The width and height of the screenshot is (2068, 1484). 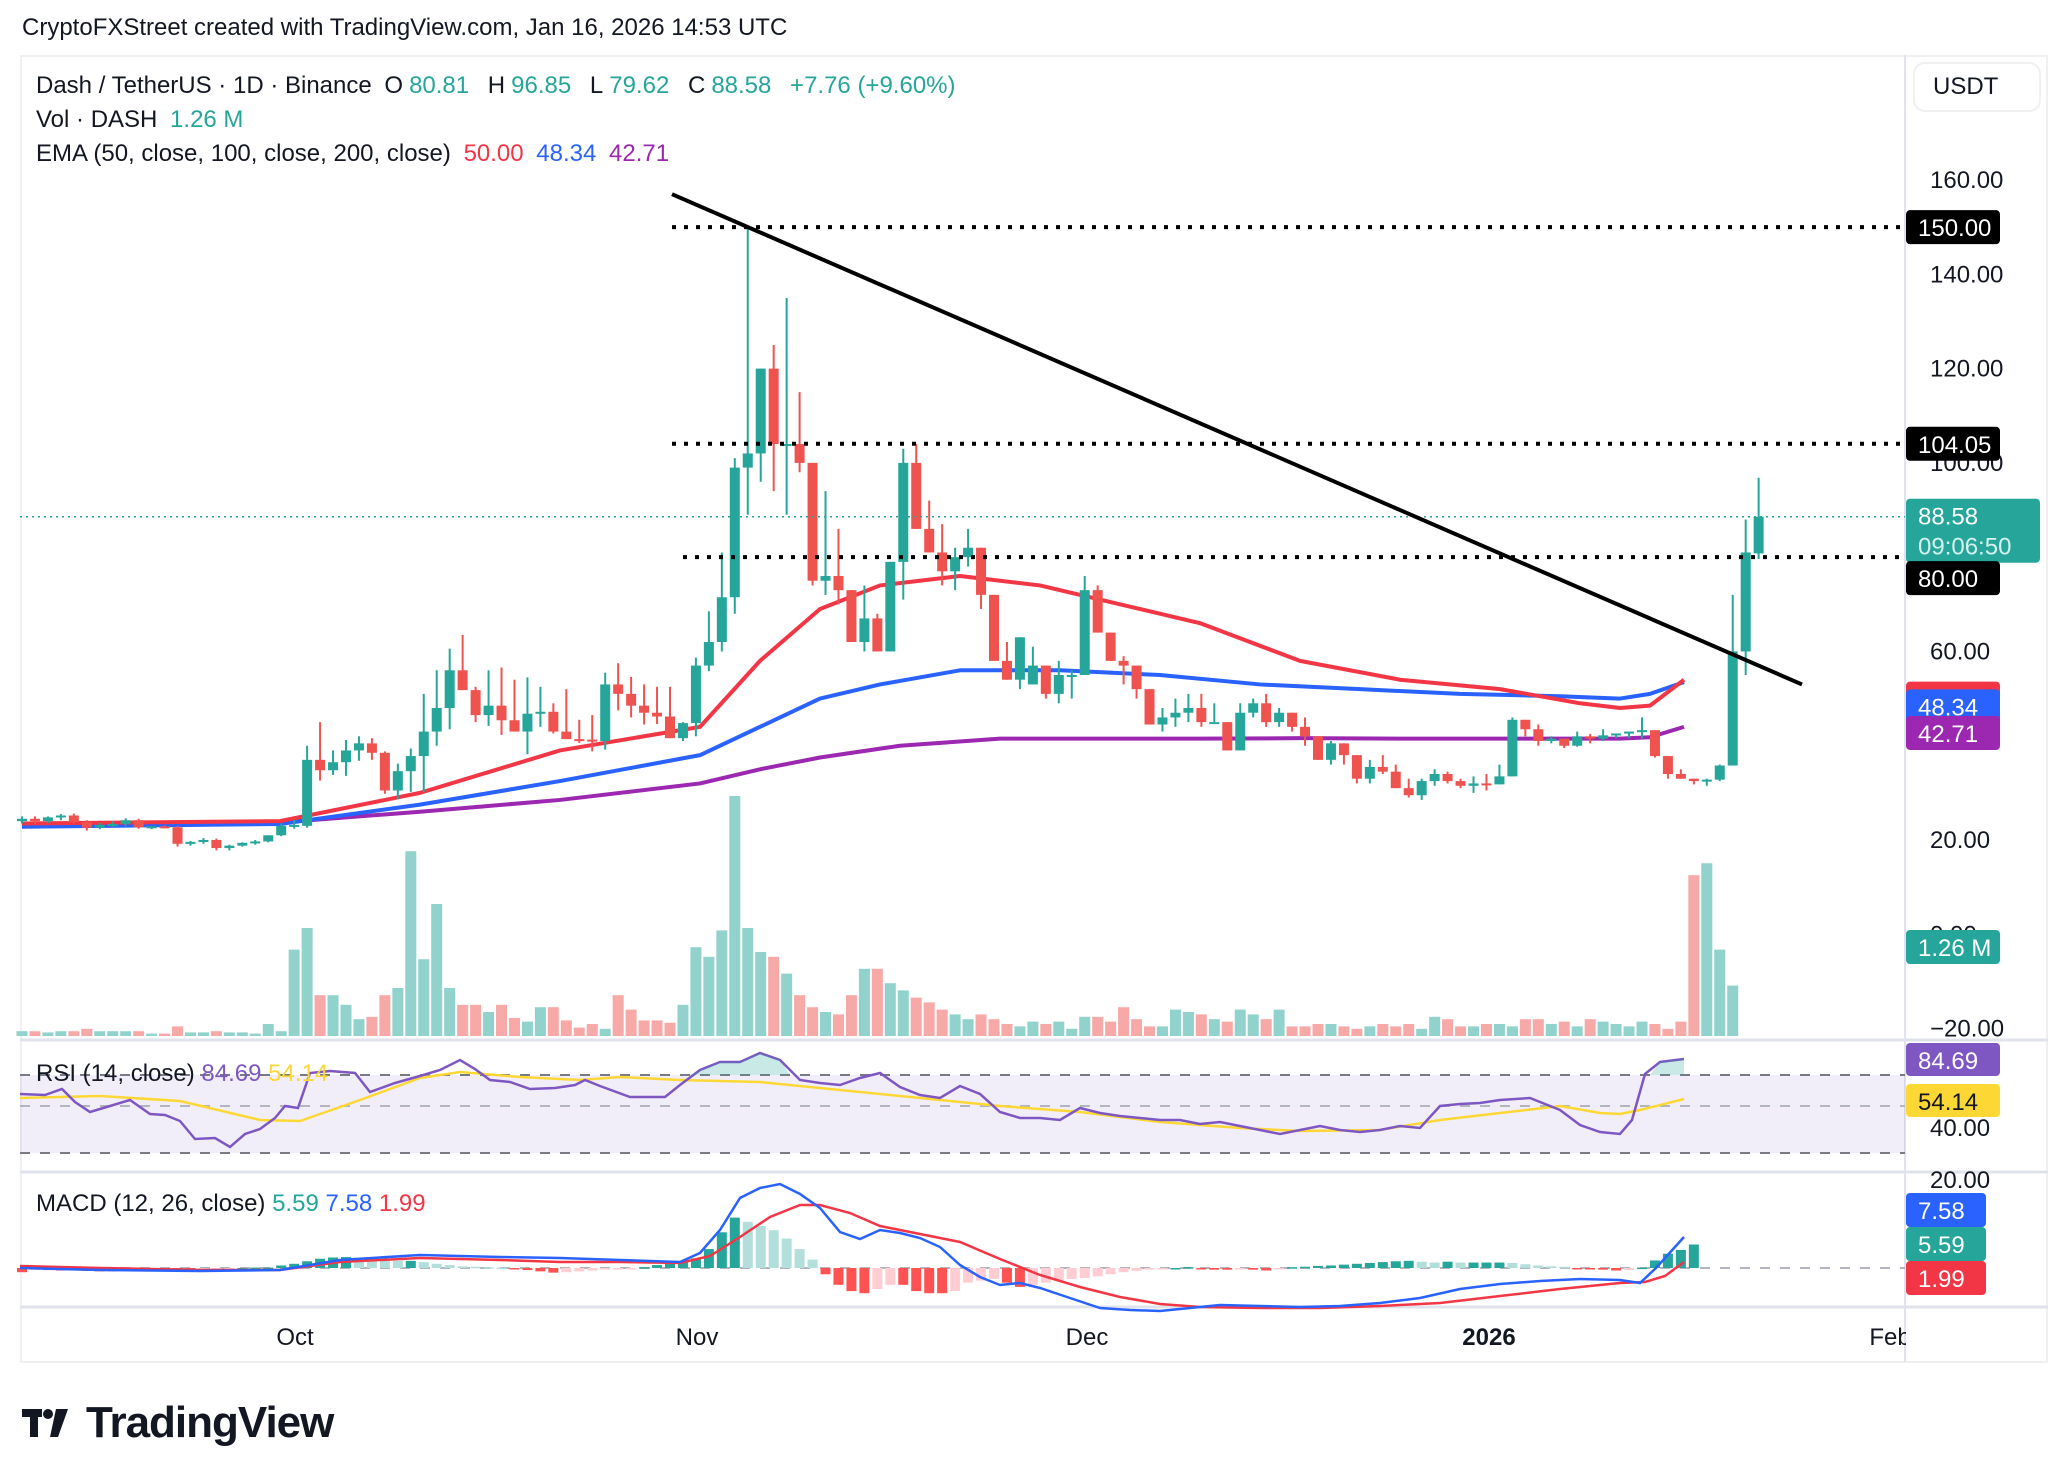 I want to click on rsi-value: 84.69, so click(x=231, y=1073).